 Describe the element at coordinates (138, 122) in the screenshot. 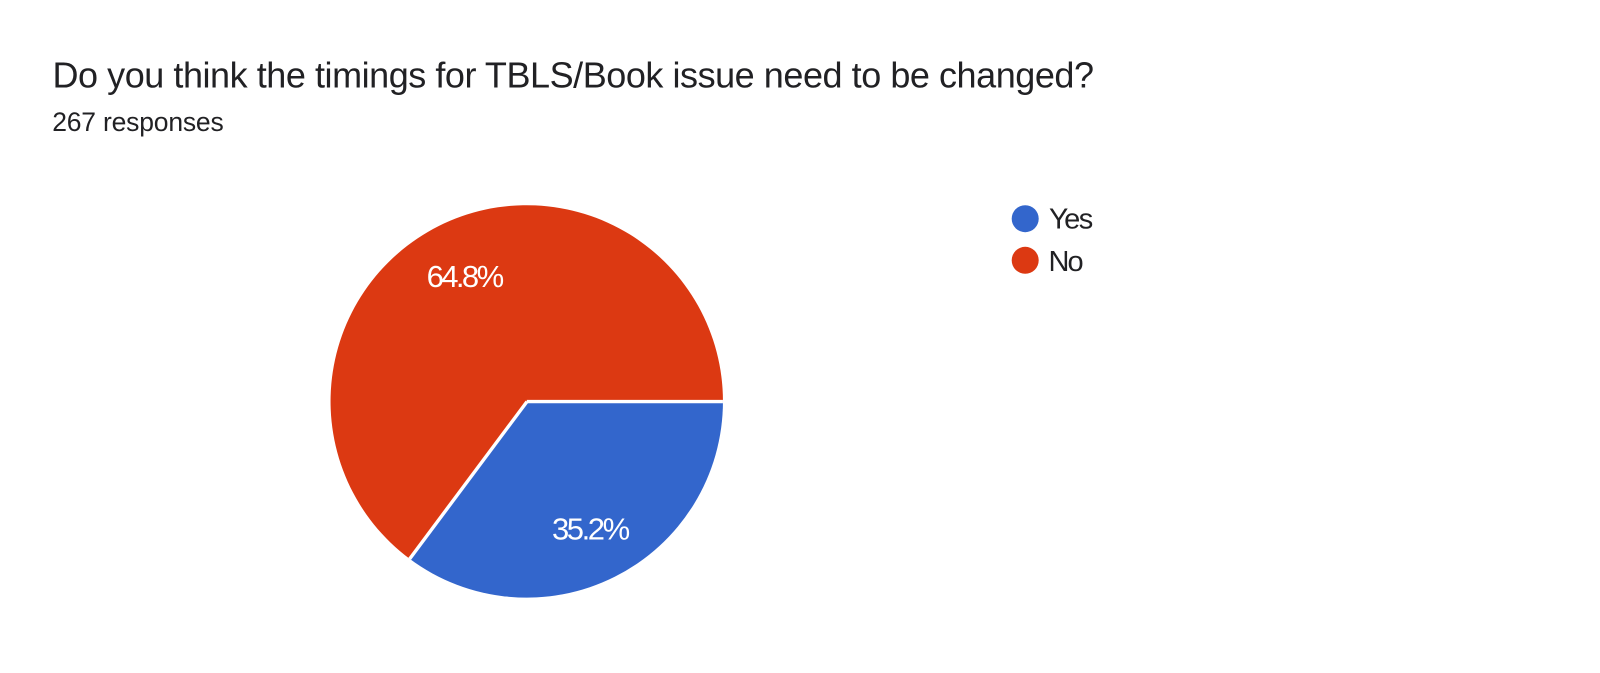

I see `svg-text: 267 responses` at that location.